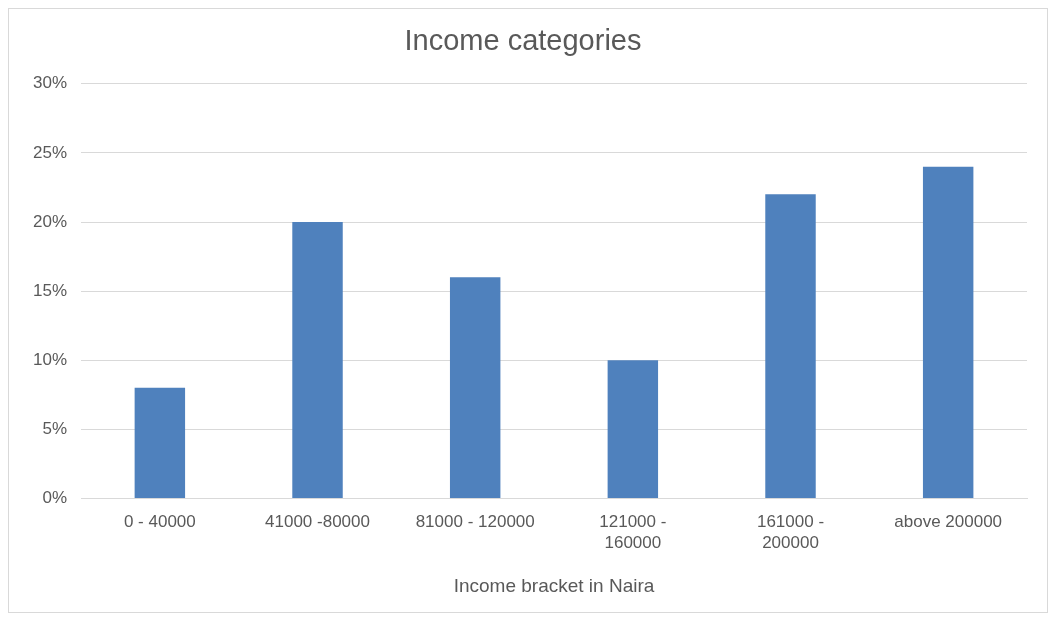  Describe the element at coordinates (50, 83) in the screenshot. I see `y-tick-label: 30%` at that location.